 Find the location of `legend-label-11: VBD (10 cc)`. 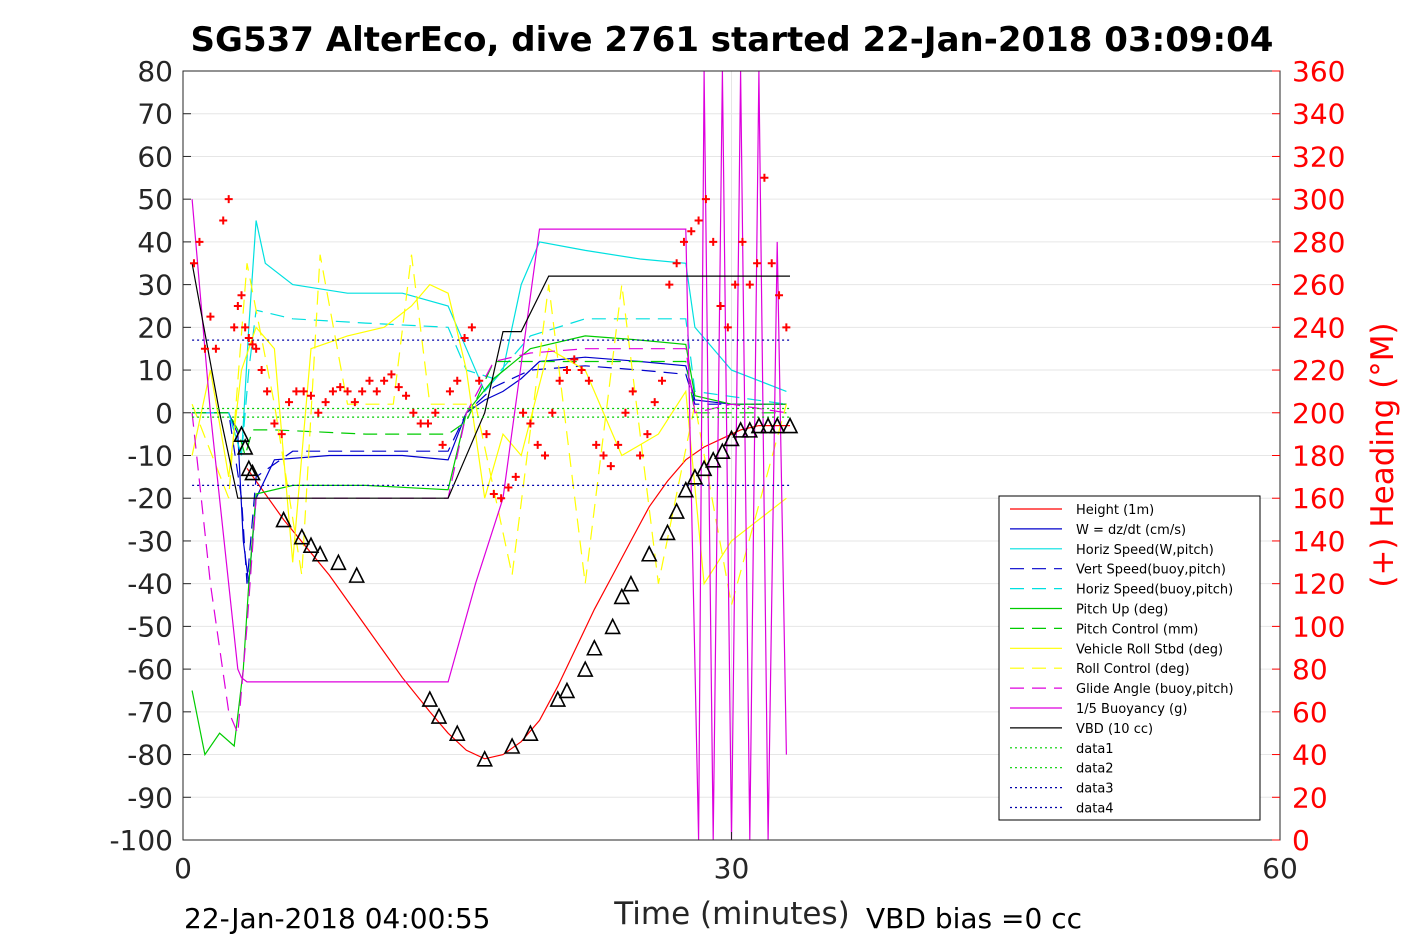

legend-label-11: VBD (10 cc) is located at coordinates (1114, 729).